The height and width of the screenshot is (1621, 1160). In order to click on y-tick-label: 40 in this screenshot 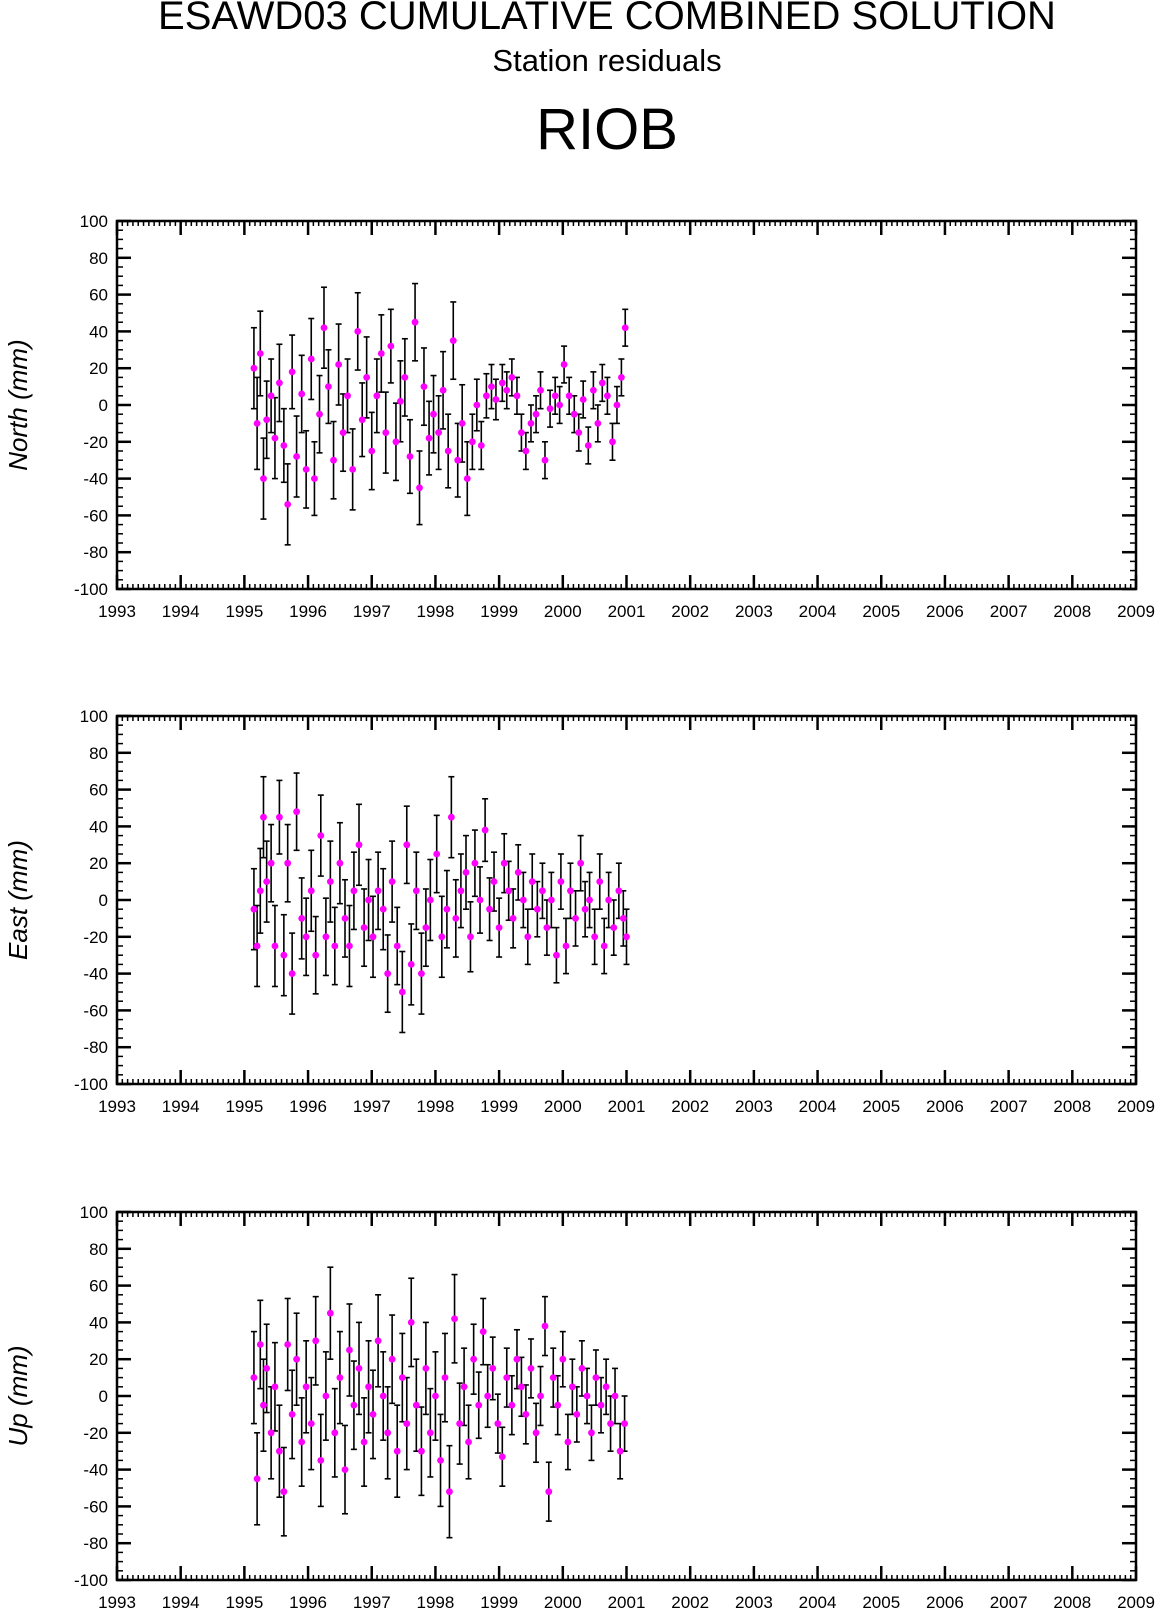, I will do `click(98, 1322)`.